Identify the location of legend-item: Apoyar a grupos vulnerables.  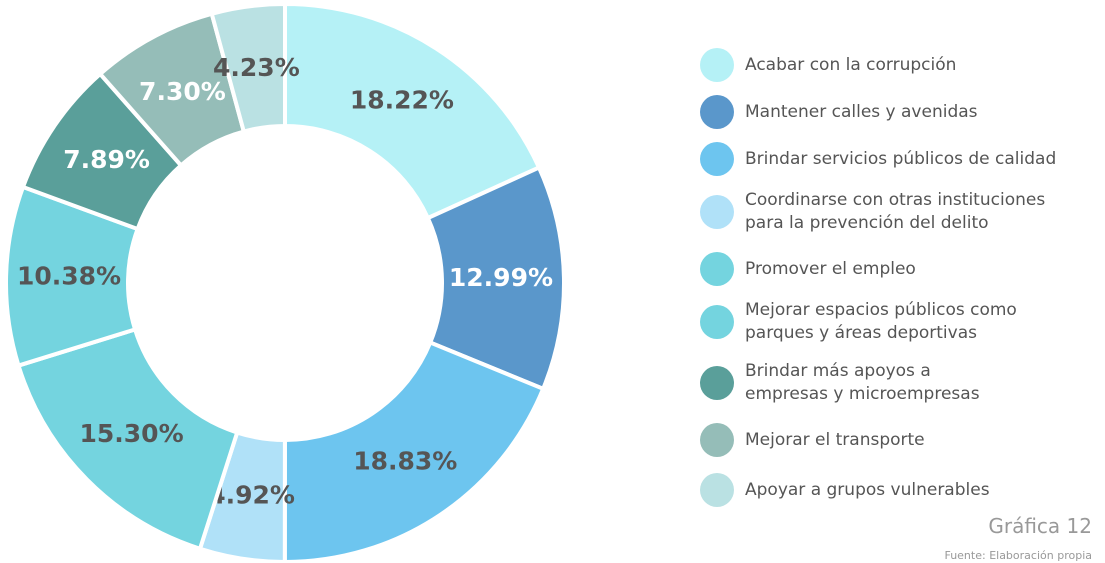
(845, 490).